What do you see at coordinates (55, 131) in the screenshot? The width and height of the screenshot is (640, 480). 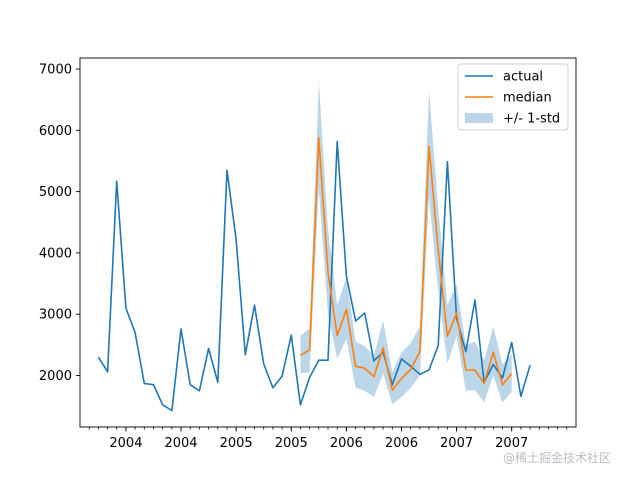 I see `y-tick-label: 6000` at bounding box center [55, 131].